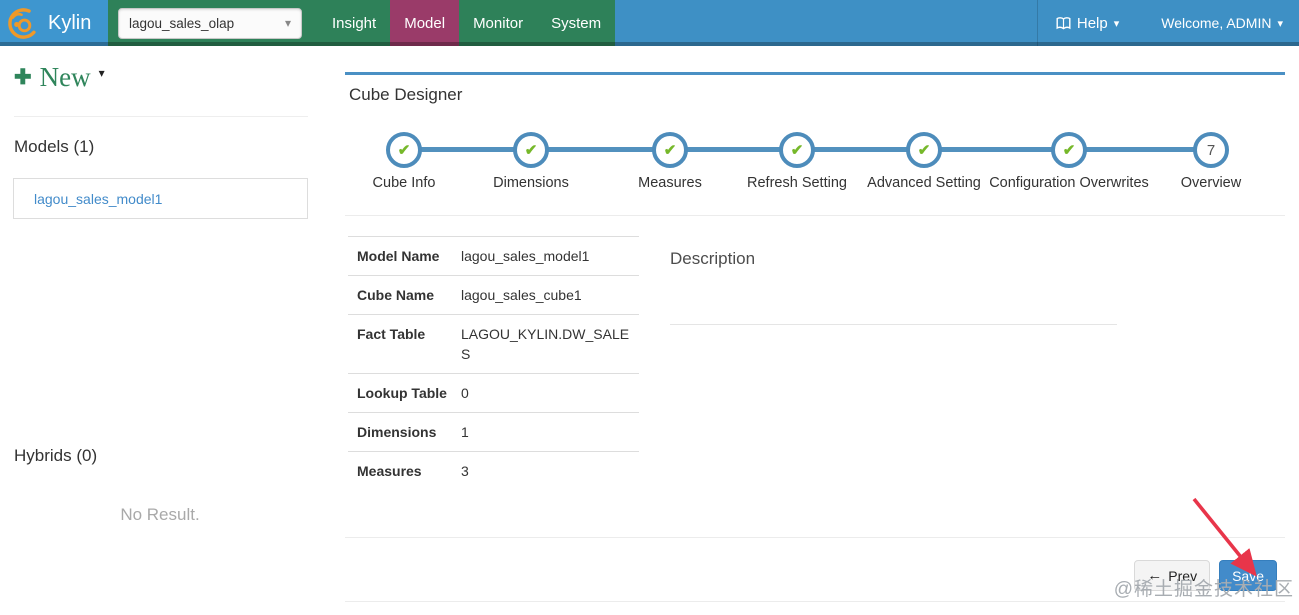 This screenshot has width=1299, height=615. Describe the element at coordinates (354, 23) in the screenshot. I see `tab-insight: Insight` at that location.